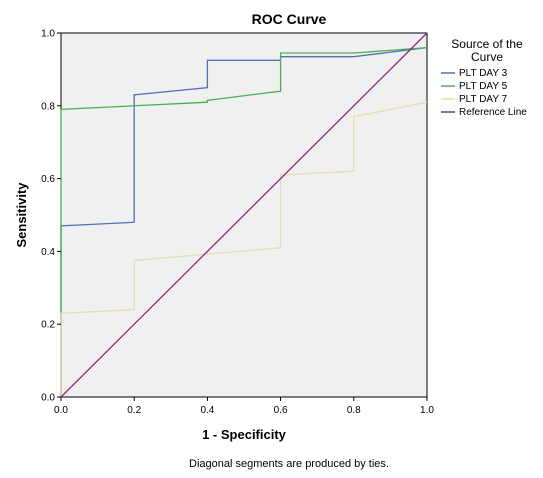 This screenshot has height=478, width=543. Describe the element at coordinates (48, 398) in the screenshot. I see `y-tick-label: 0.0` at that location.